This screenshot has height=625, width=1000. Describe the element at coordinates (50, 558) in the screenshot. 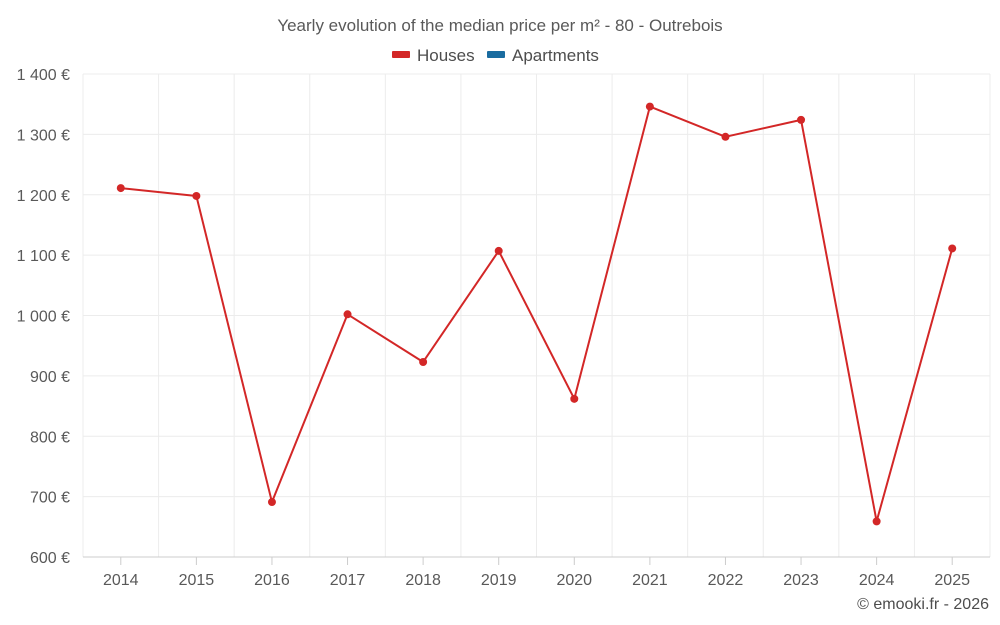

I see `y-tick-label: 600 €` at that location.